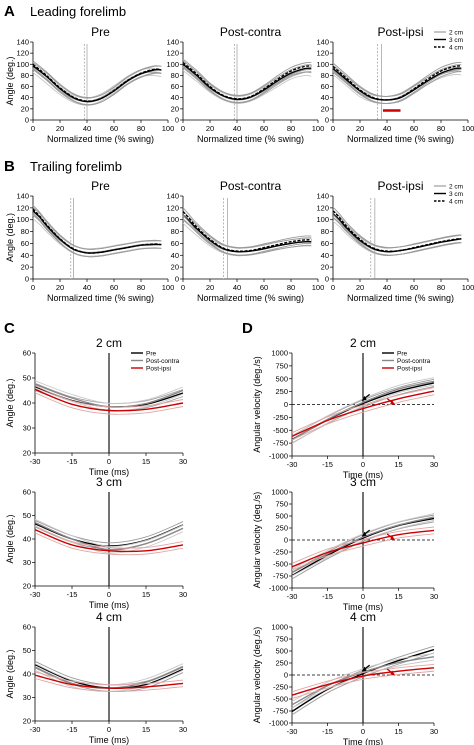  What do you see at coordinates (65, 11) in the screenshot?
I see `panel-a-header: A Leading forelimb` at bounding box center [65, 11].